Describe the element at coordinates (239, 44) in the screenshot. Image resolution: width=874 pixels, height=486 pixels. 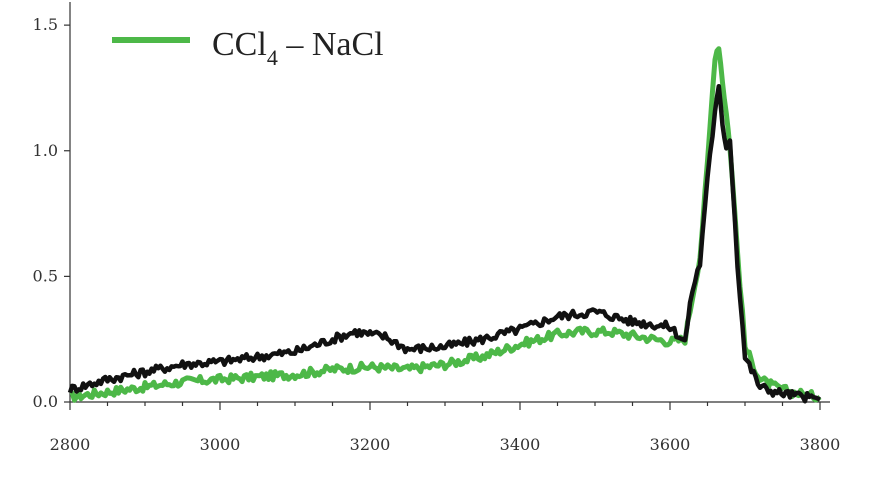
I see `legend-label-main: CCl` at that location.